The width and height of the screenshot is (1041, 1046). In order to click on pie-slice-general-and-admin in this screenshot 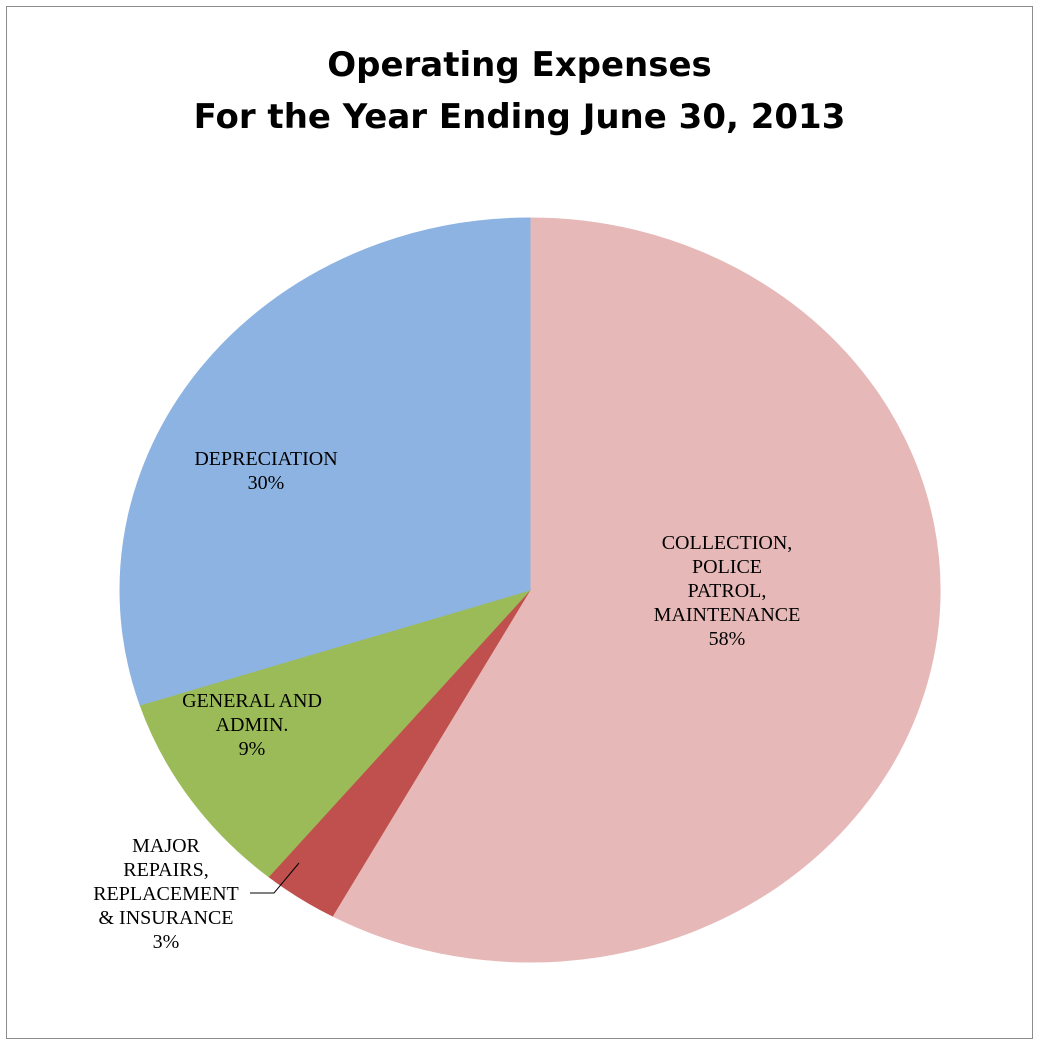, I will do `click(335, 733)`.